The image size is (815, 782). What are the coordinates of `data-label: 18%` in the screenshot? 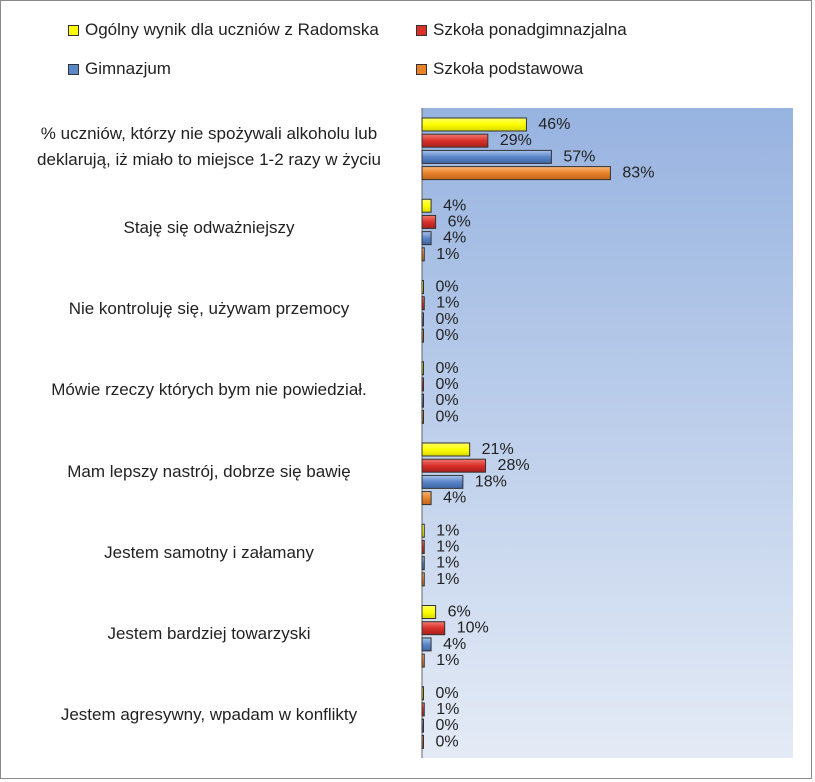 It's located at (491, 481).